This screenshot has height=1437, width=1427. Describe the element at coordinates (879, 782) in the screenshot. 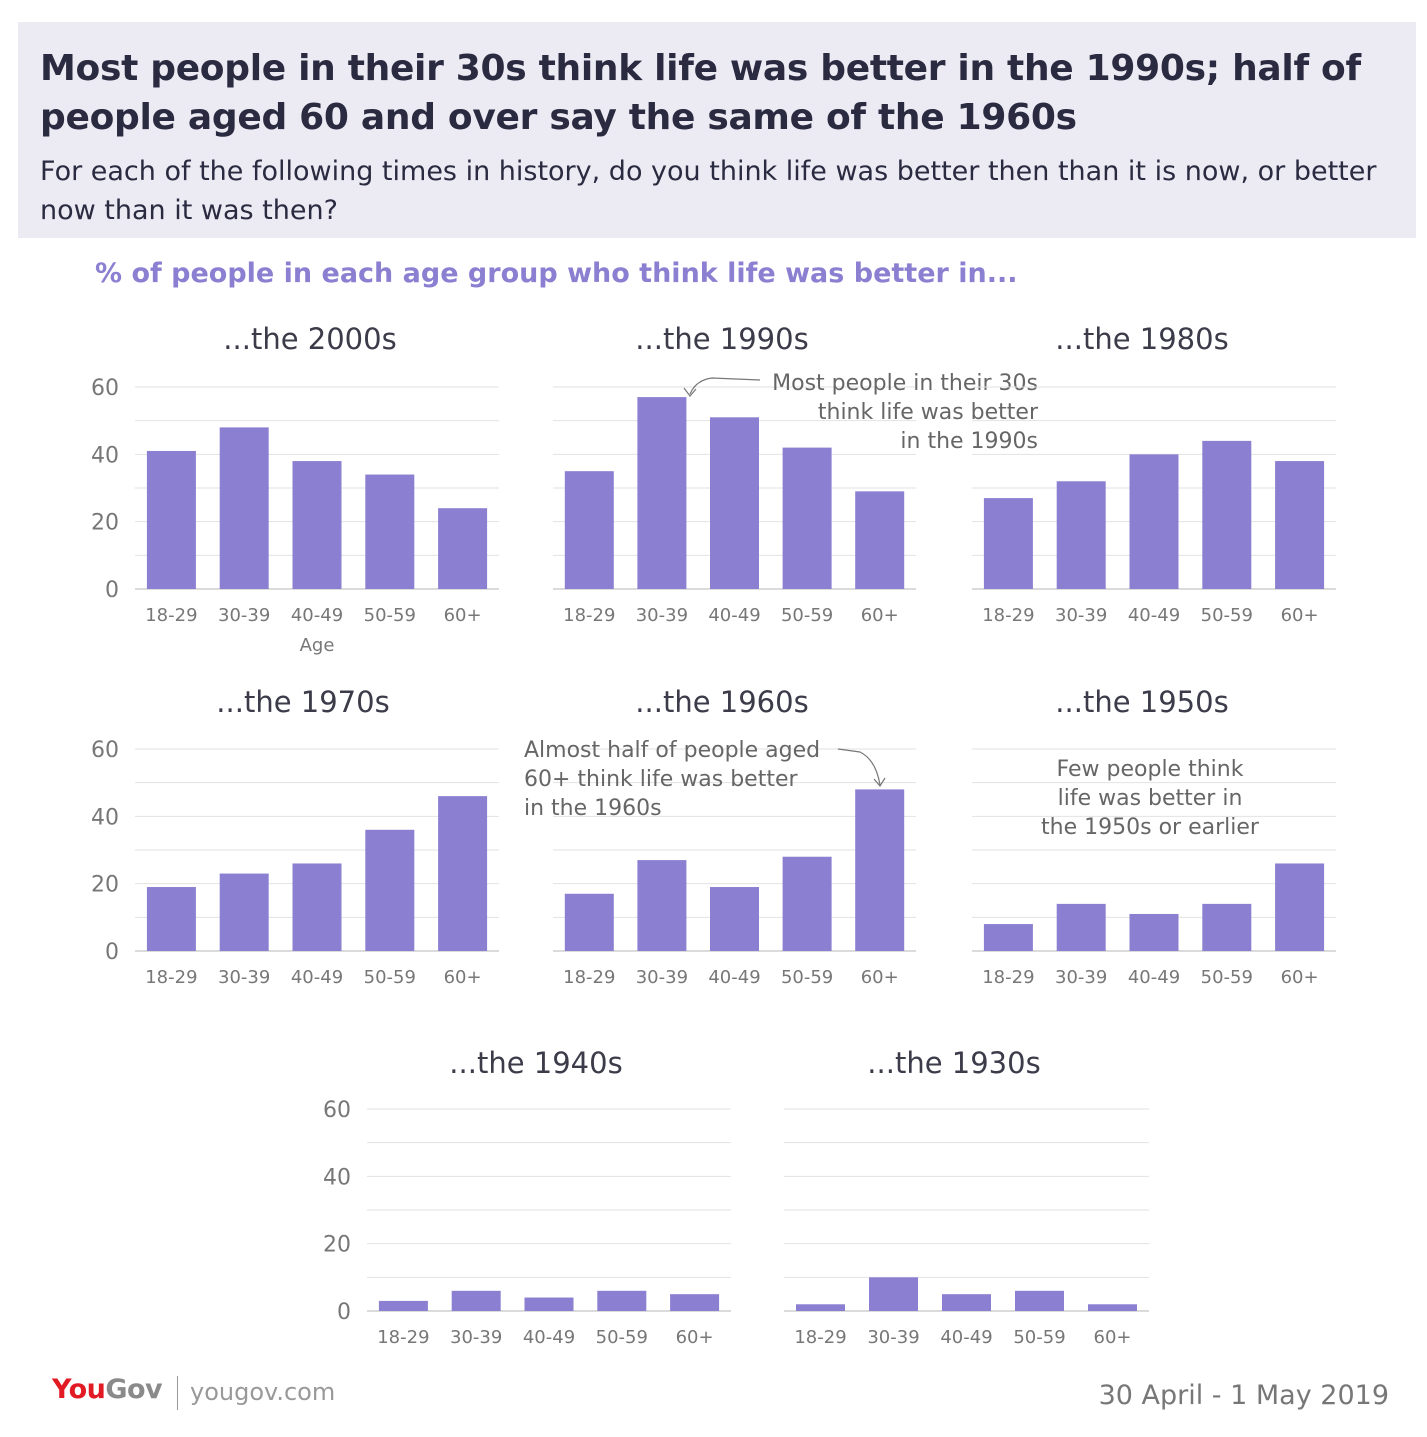

I see `chart-5-annotation-arrowhead` at that location.